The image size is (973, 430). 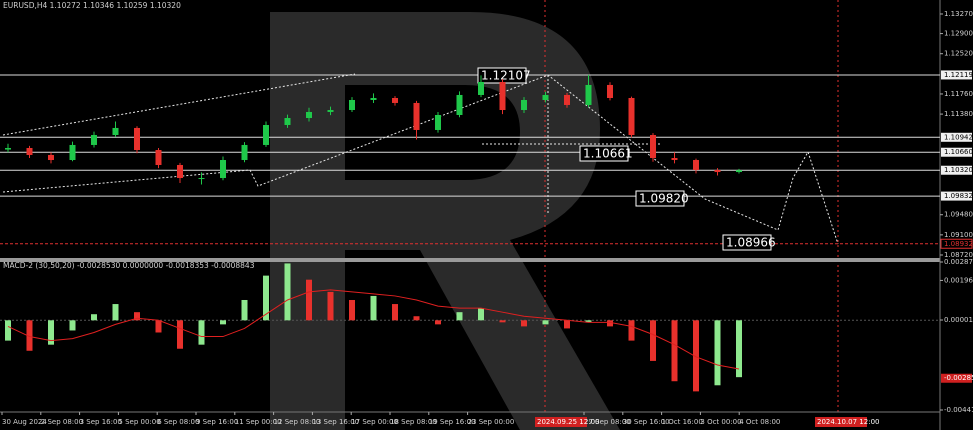 What do you see at coordinates (646, 422) in the screenshot?
I see `x-tick-label: 30 Sep 16:00` at bounding box center [646, 422].